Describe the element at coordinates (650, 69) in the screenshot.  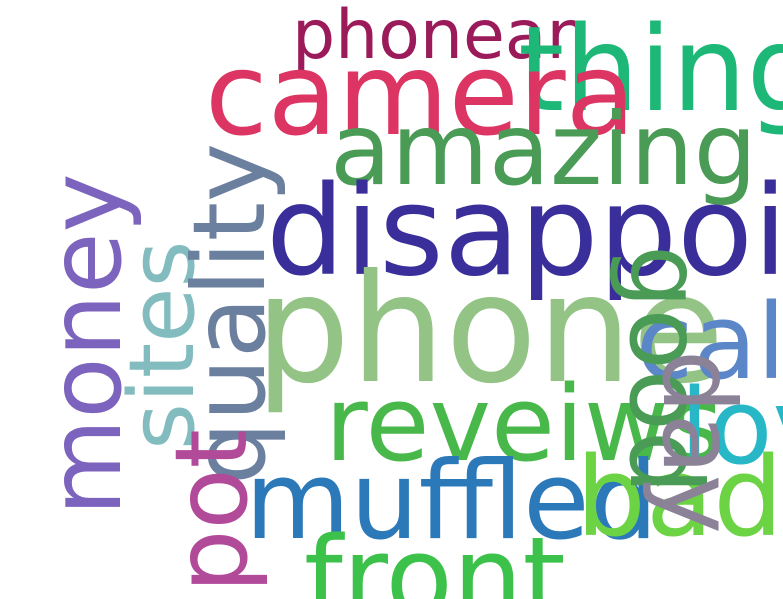
I see `word-thing: thing` at that location.